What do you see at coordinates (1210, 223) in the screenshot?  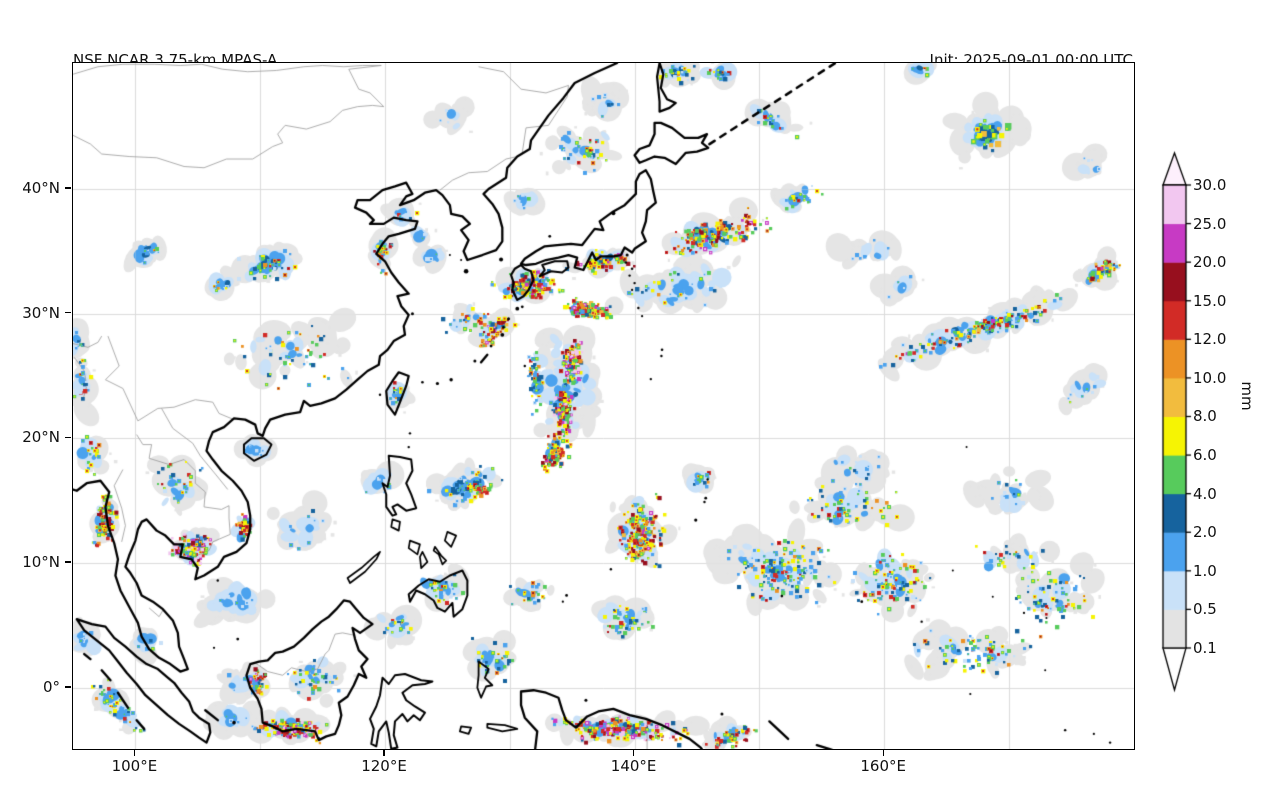 I see `colorbar-tick-label: 25.0` at bounding box center [1210, 223].